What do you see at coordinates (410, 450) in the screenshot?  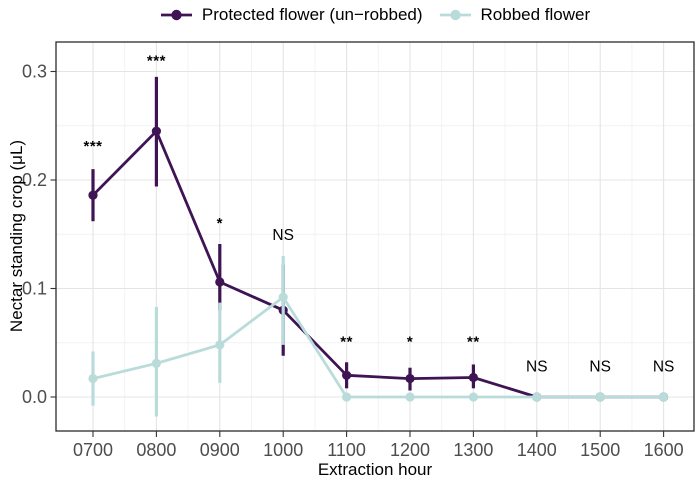 I see `x-tick-label: 1200` at bounding box center [410, 450].